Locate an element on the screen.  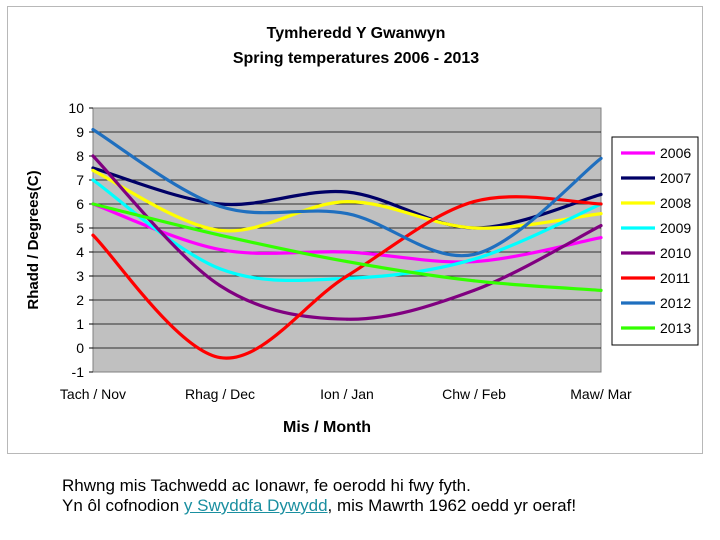
legend-label-2011: 2011 is located at coordinates (675, 278).